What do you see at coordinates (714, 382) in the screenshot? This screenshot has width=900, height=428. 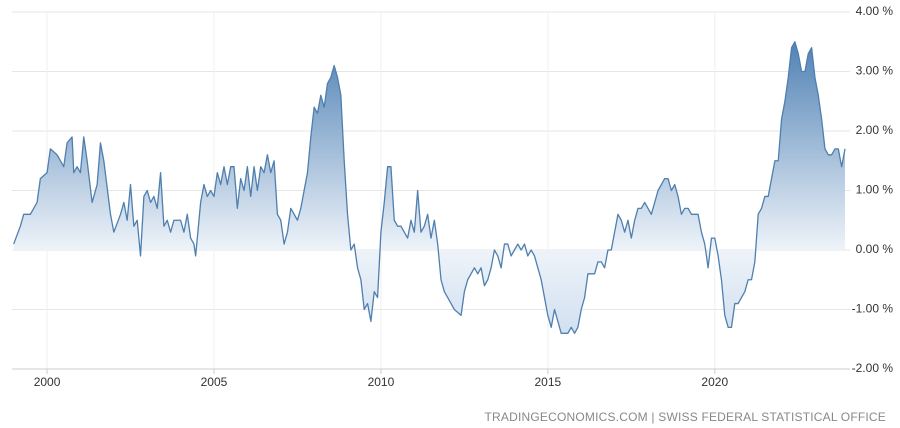 I see `x-tick-label: 2020` at bounding box center [714, 382].